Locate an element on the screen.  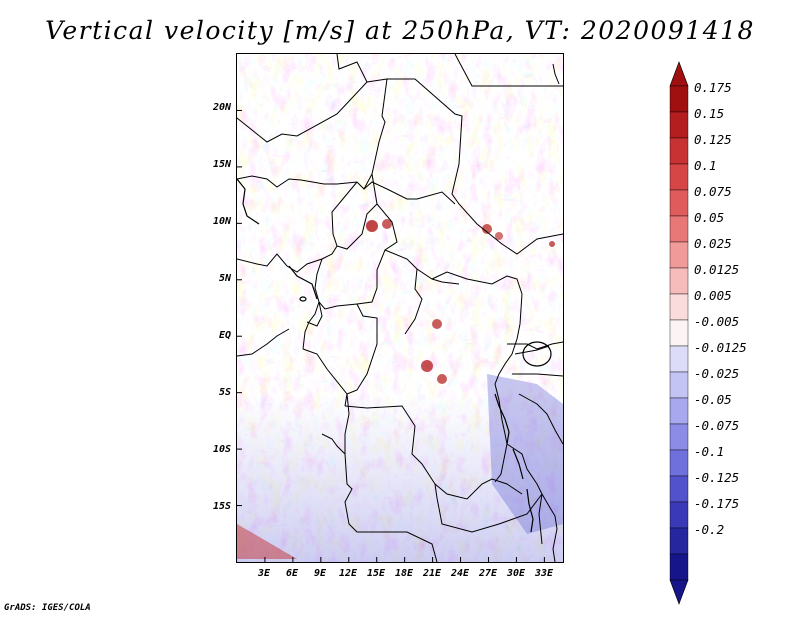
lon-tick-label: 24E is located at coordinates (460, 573).